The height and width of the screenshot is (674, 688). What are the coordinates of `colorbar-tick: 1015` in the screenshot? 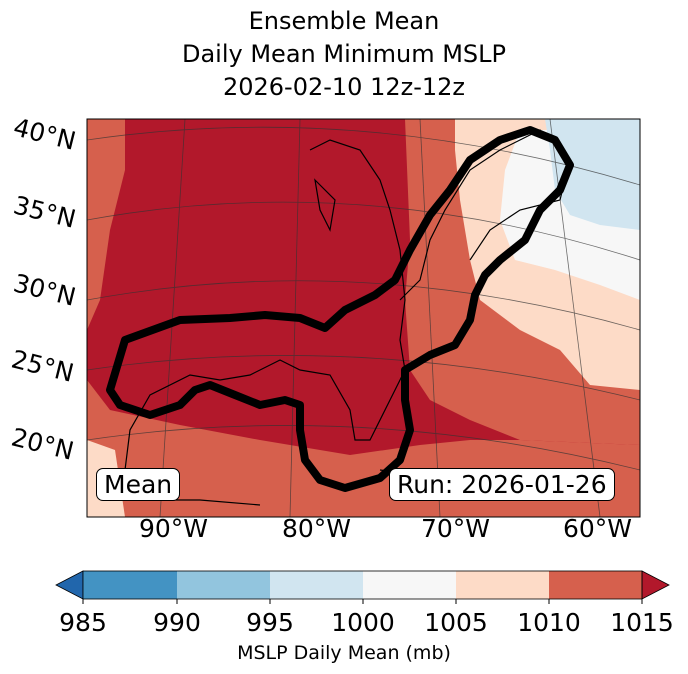 It's located at (642, 622).